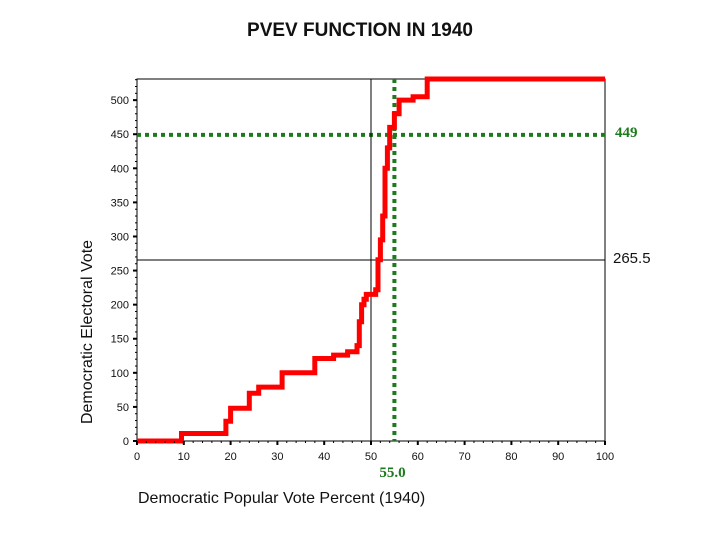 The height and width of the screenshot is (540, 720). Describe the element at coordinates (626, 132) in the screenshot. I see `annotation-449: 449` at that location.